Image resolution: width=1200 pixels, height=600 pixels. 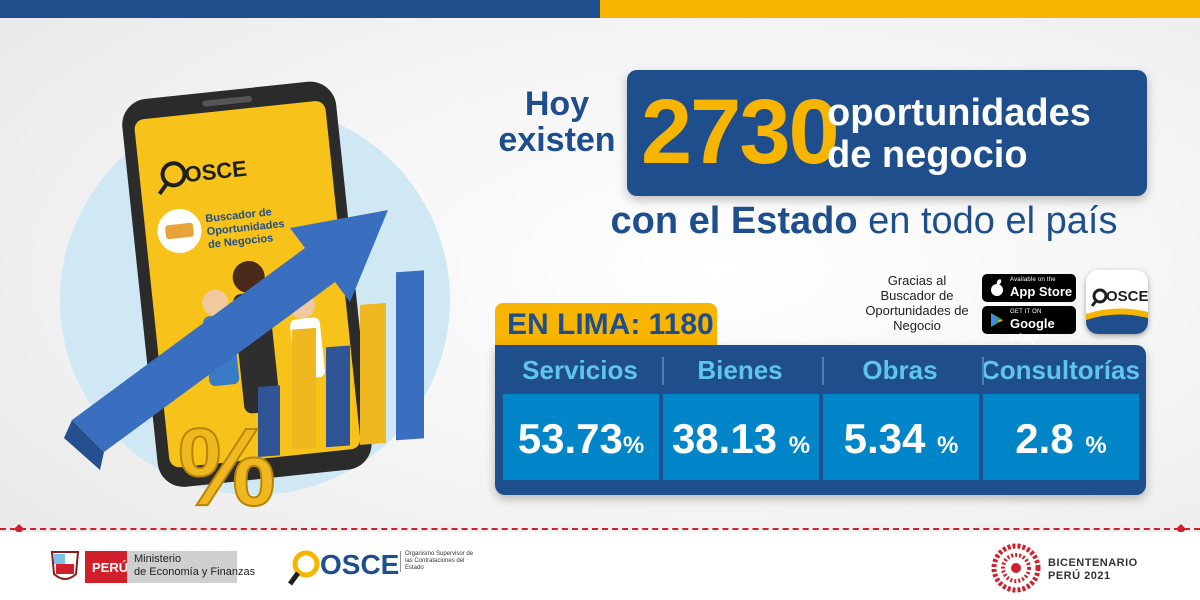 I want to click on opportunities-count-box: 2730 oportunidades de negocio, so click(x=887, y=133).